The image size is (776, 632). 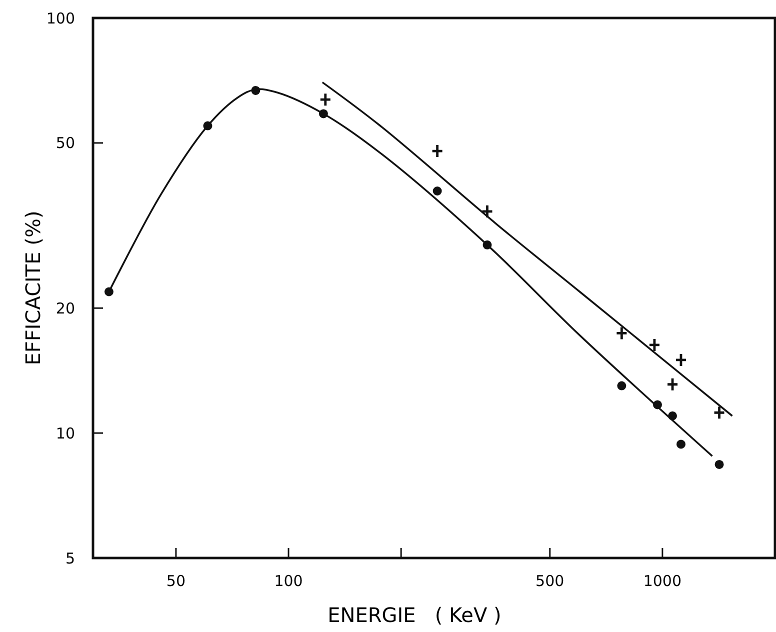 I want to click on y-tick-label: 5, so click(x=70, y=558).